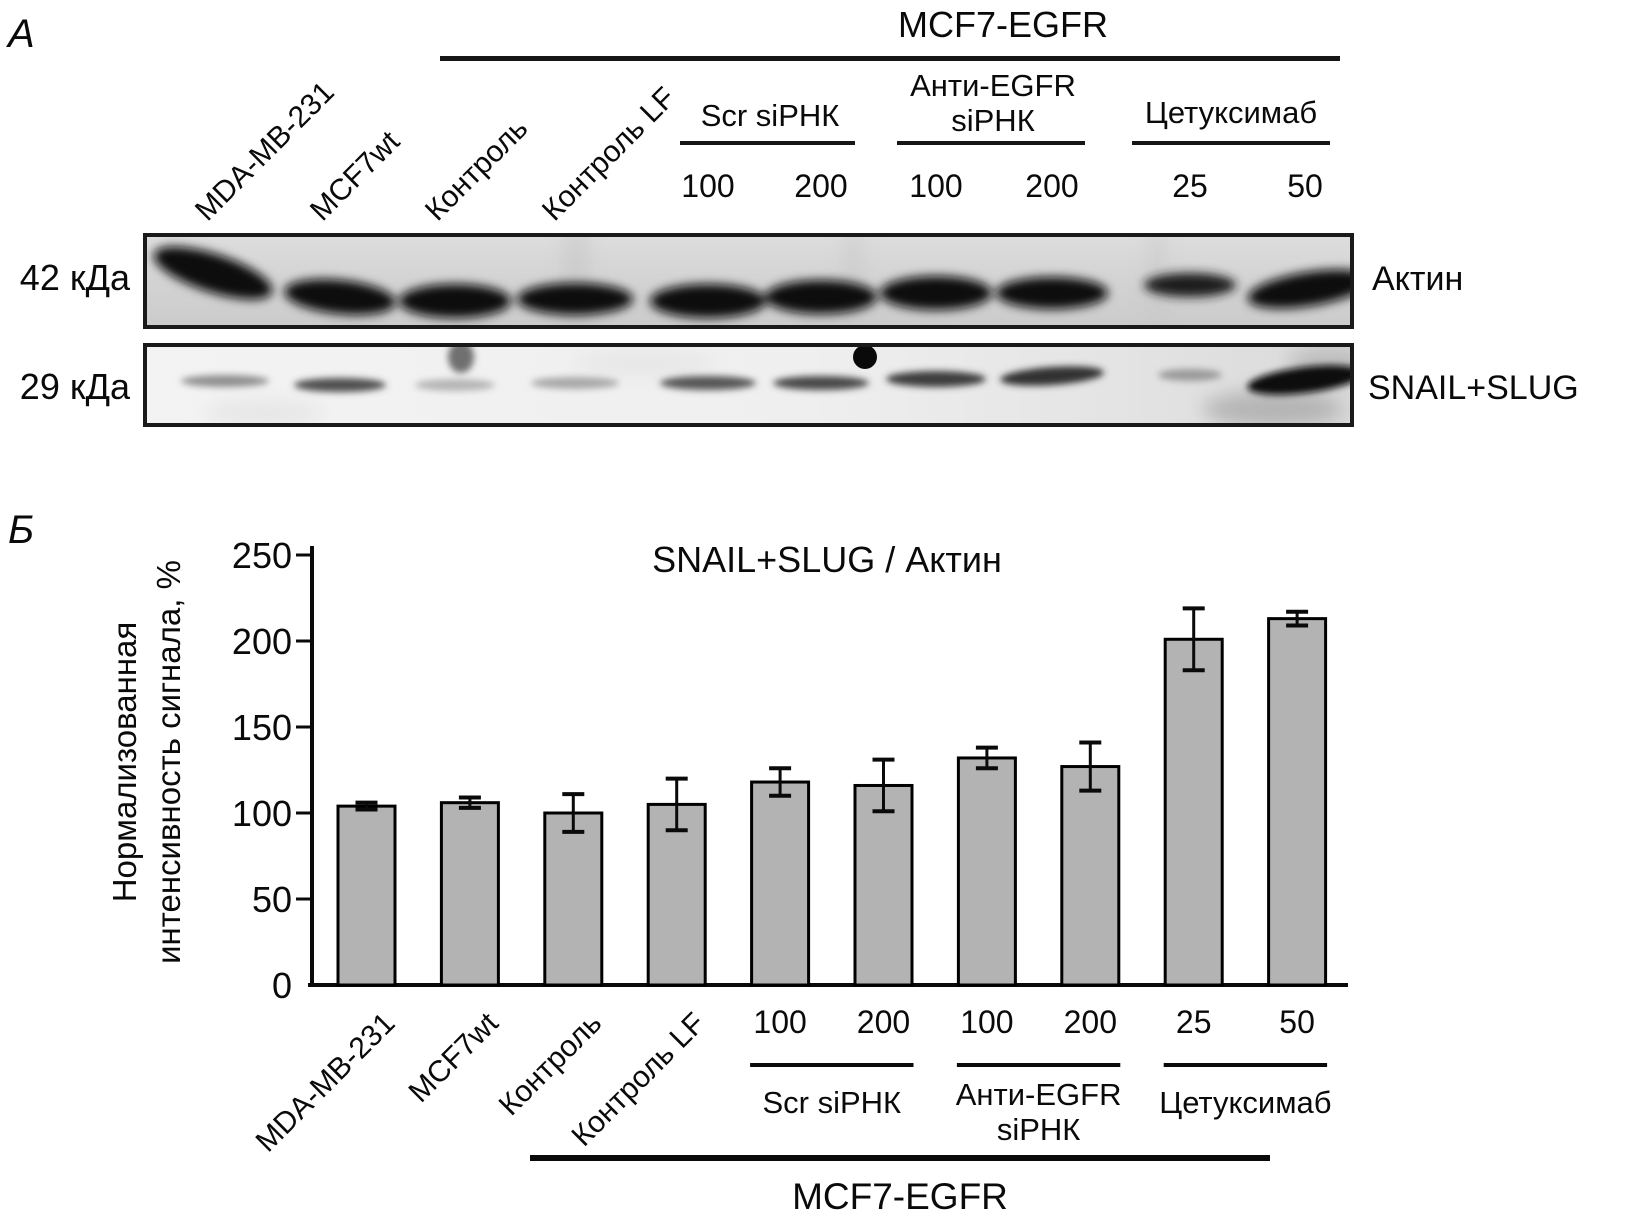  I want to click on chart-title: SNAIL+SLUG / Актин, so click(827, 559).